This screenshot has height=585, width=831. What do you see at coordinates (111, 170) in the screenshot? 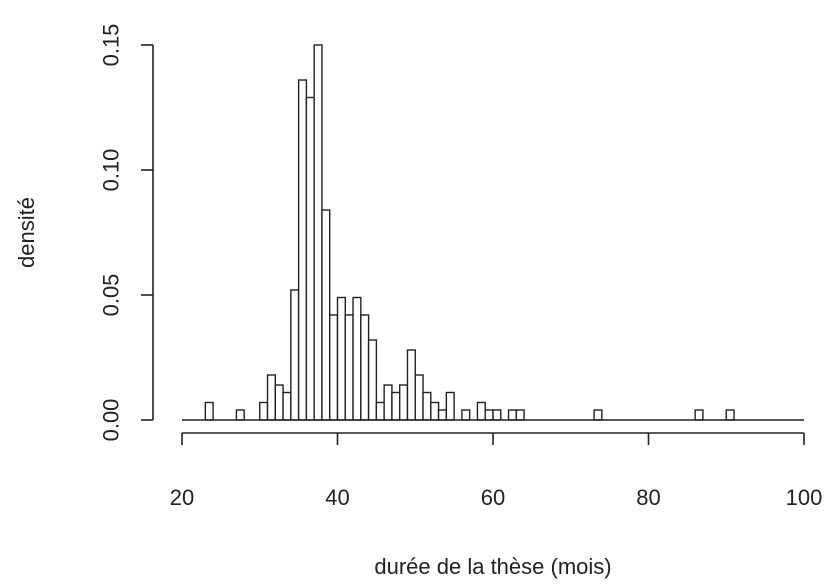
I see `y-tick-label: 0.10` at bounding box center [111, 170].